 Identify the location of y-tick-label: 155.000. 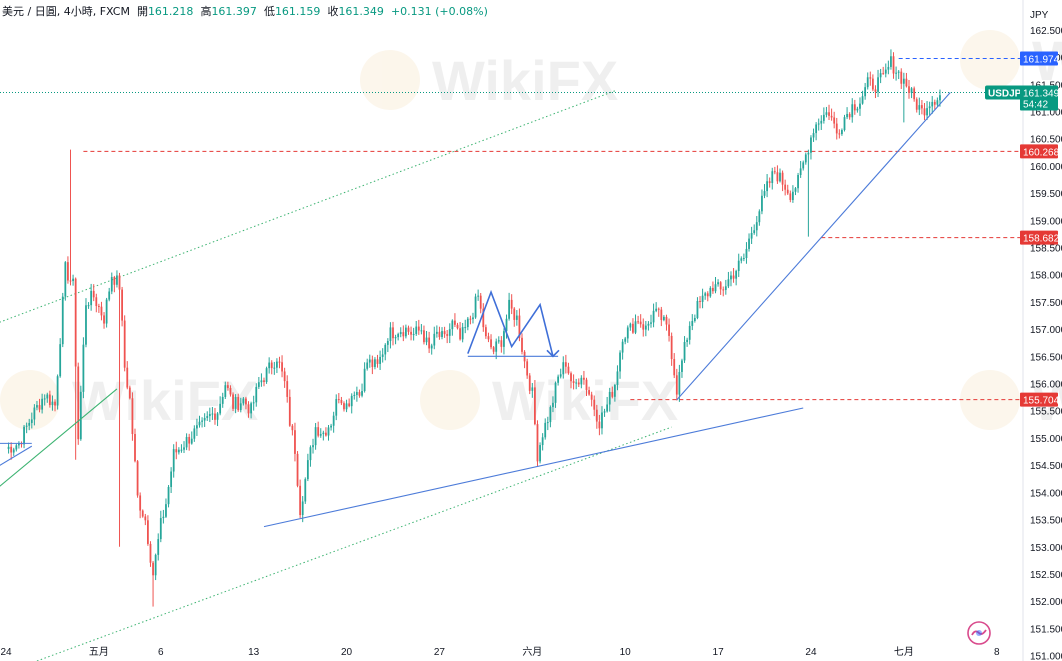
(1046, 439).